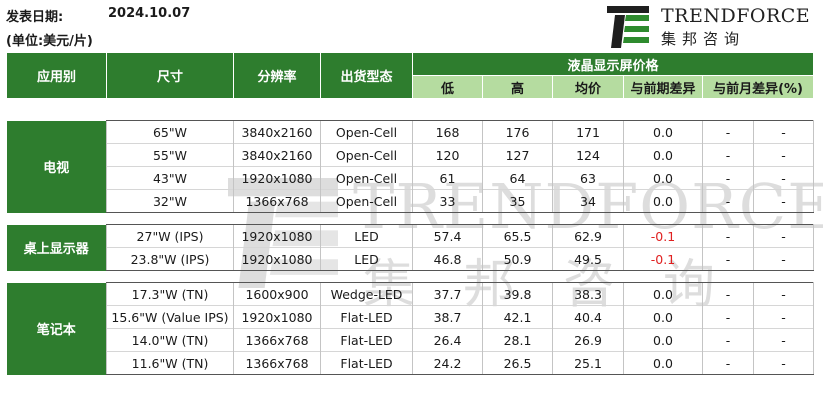  Describe the element at coordinates (170, 75) in the screenshot. I see `header-size: 尺寸` at that location.